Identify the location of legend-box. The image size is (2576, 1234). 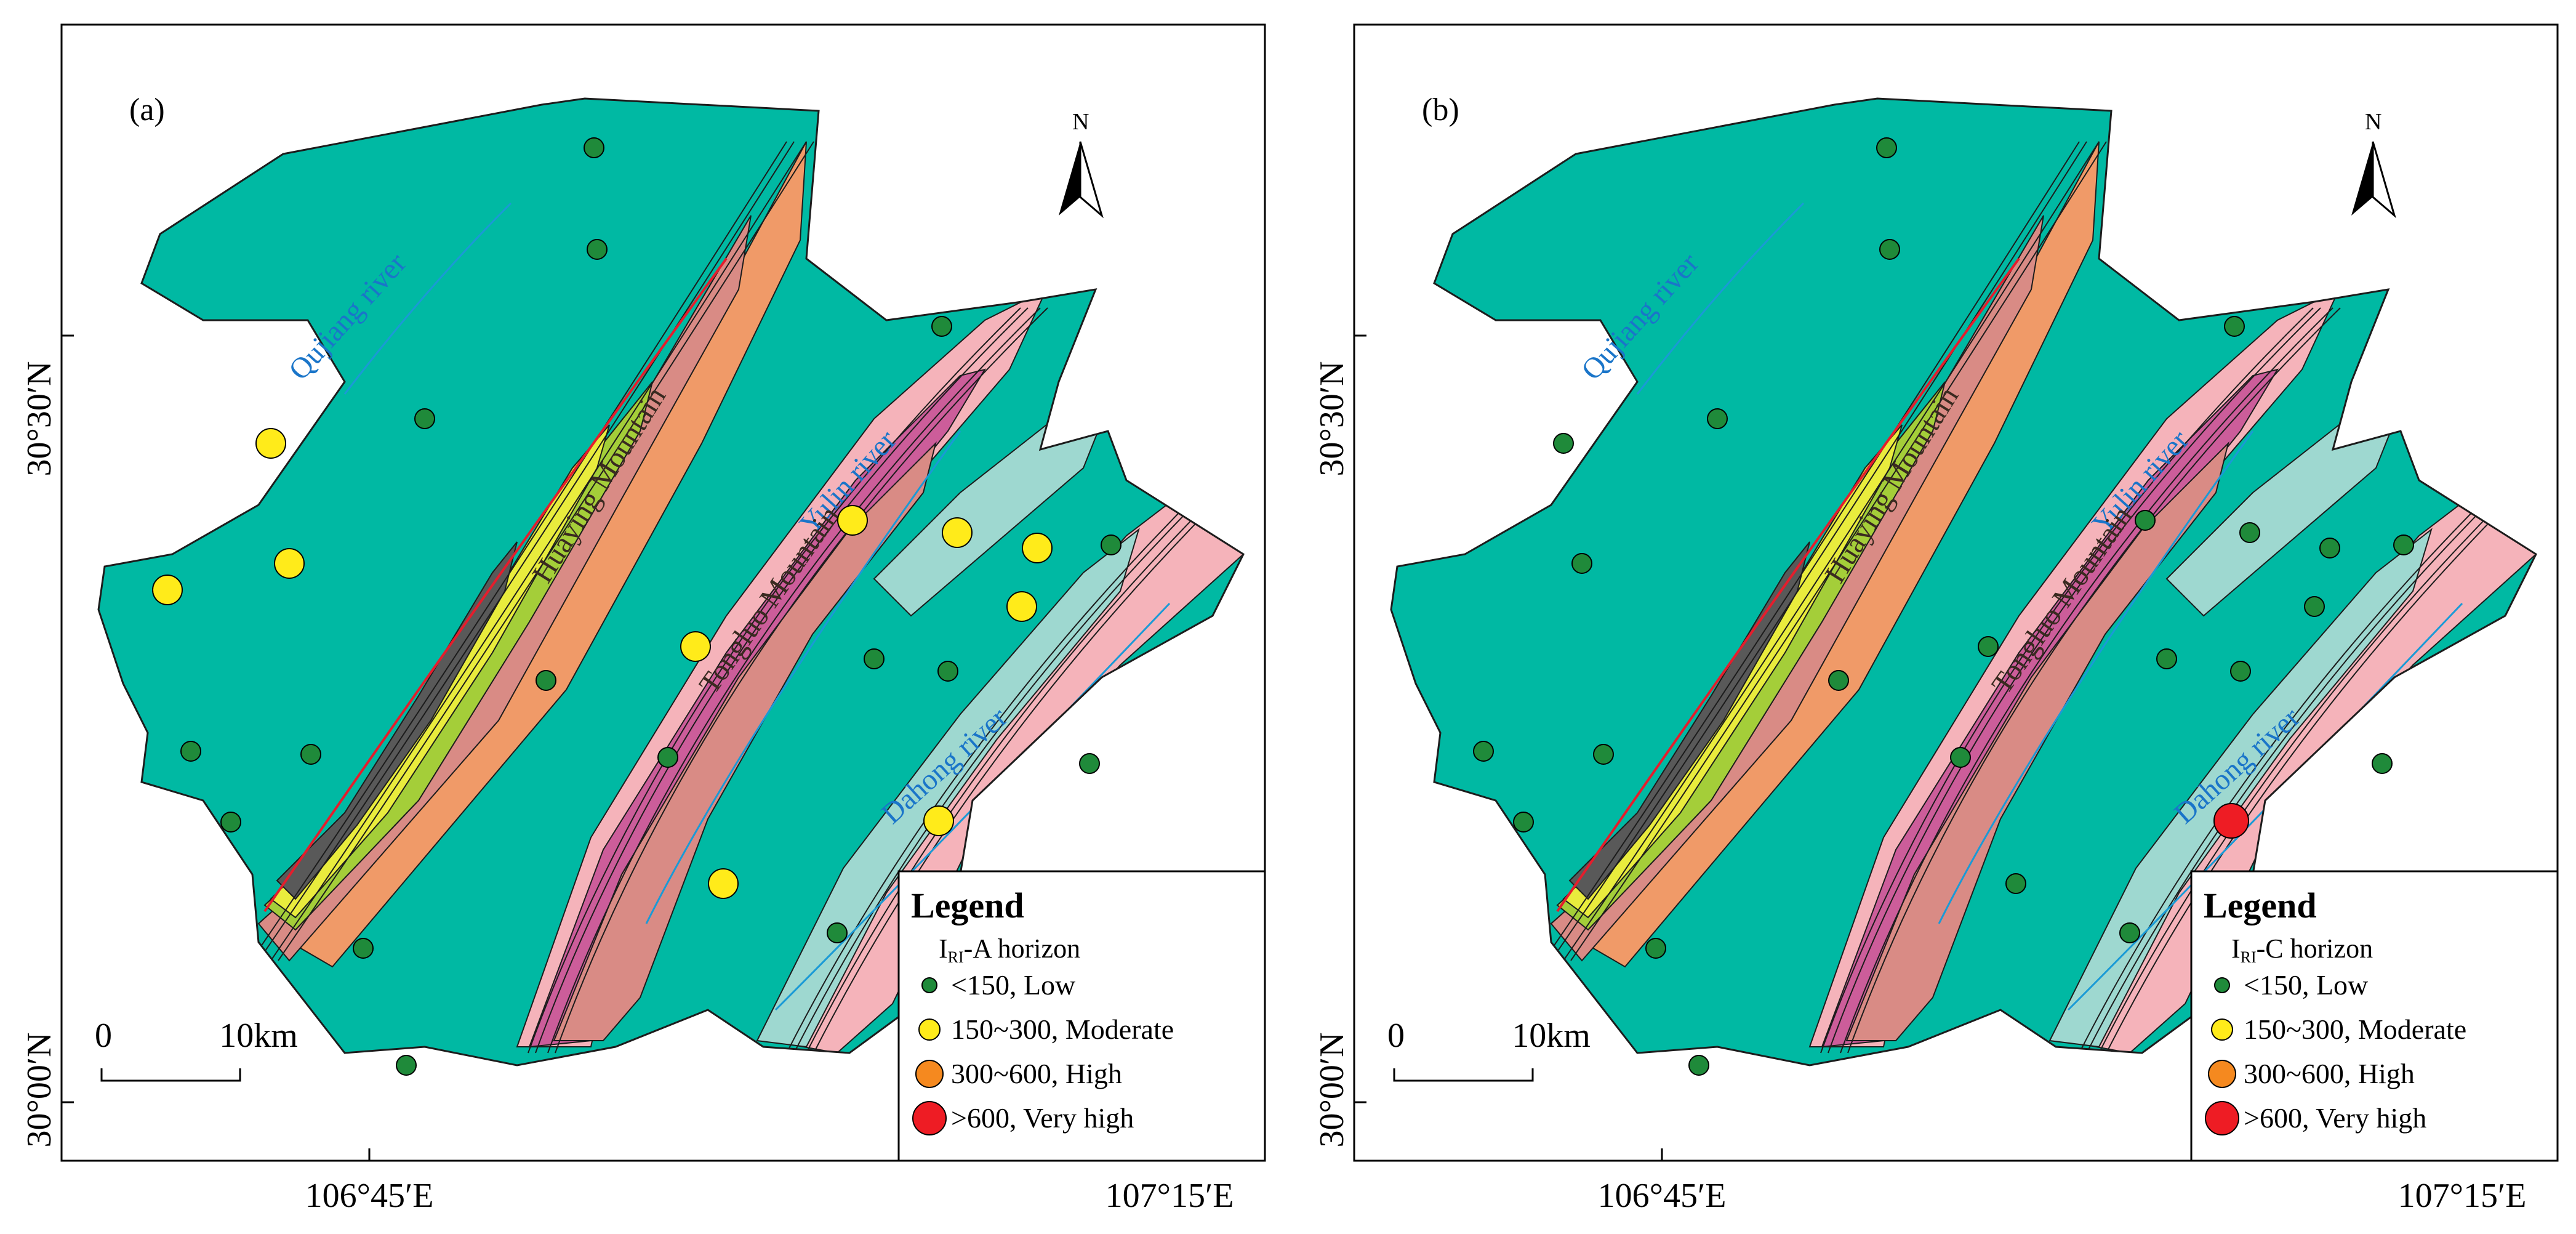
(1081, 1016).